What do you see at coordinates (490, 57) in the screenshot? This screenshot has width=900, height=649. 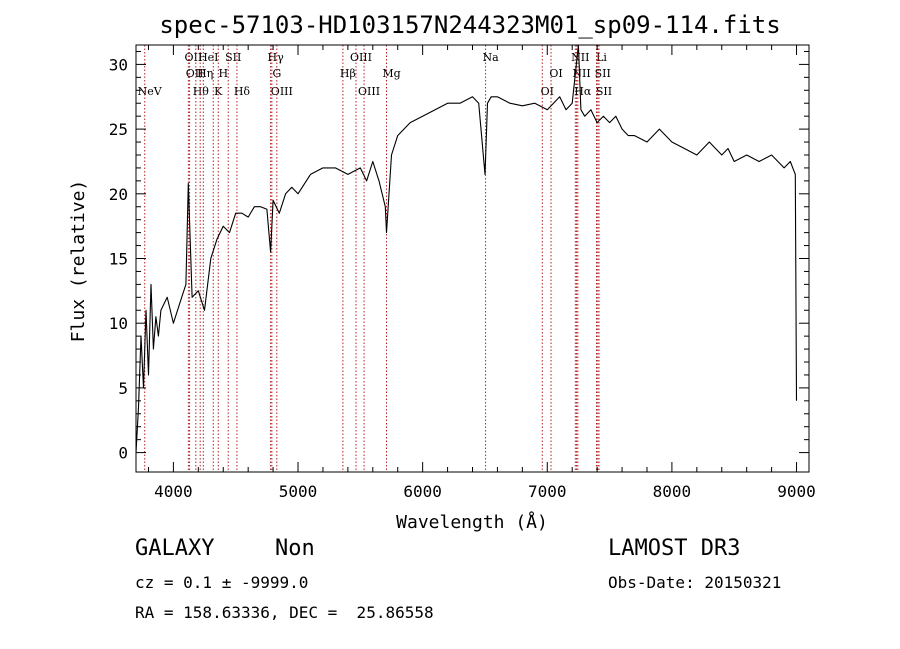 I see `line-label-17: Na` at bounding box center [490, 57].